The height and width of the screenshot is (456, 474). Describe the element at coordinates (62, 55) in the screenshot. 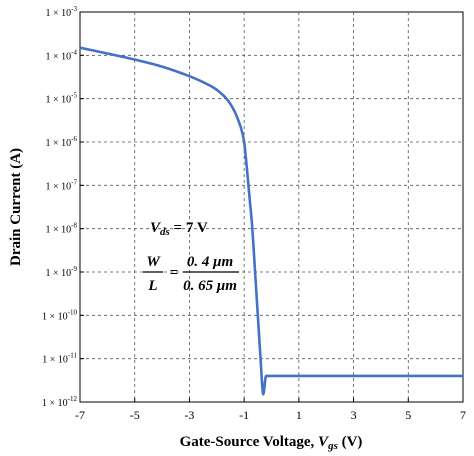

I see `y-tick-label: 1 × 10⁻⁴` at that location.